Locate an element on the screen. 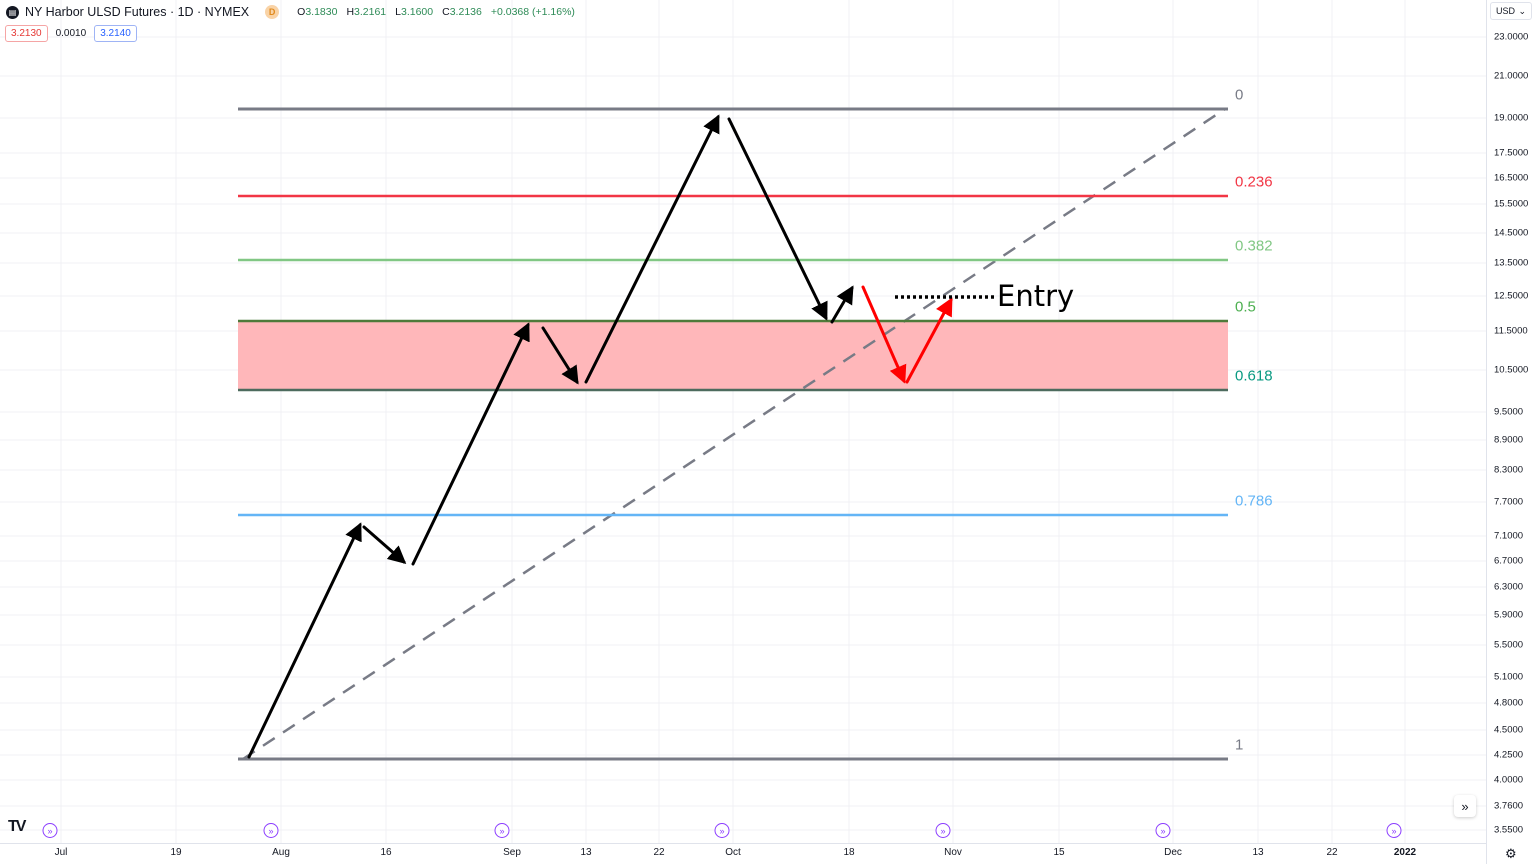 The width and height of the screenshot is (1536, 864). time-tick: Dec is located at coordinates (1173, 852).